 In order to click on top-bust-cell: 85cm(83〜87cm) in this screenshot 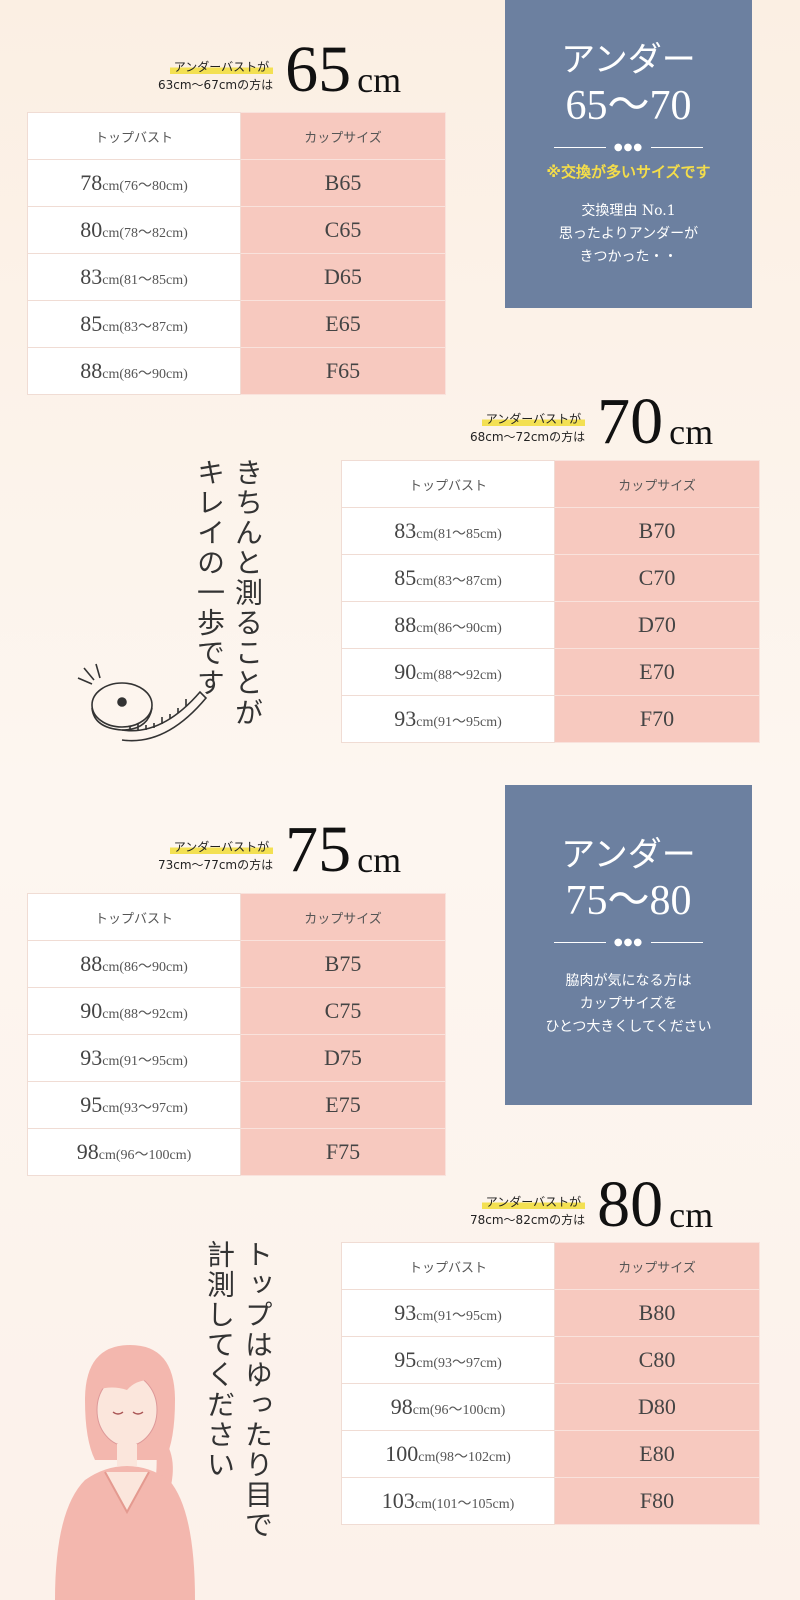, I will do `click(134, 324)`.